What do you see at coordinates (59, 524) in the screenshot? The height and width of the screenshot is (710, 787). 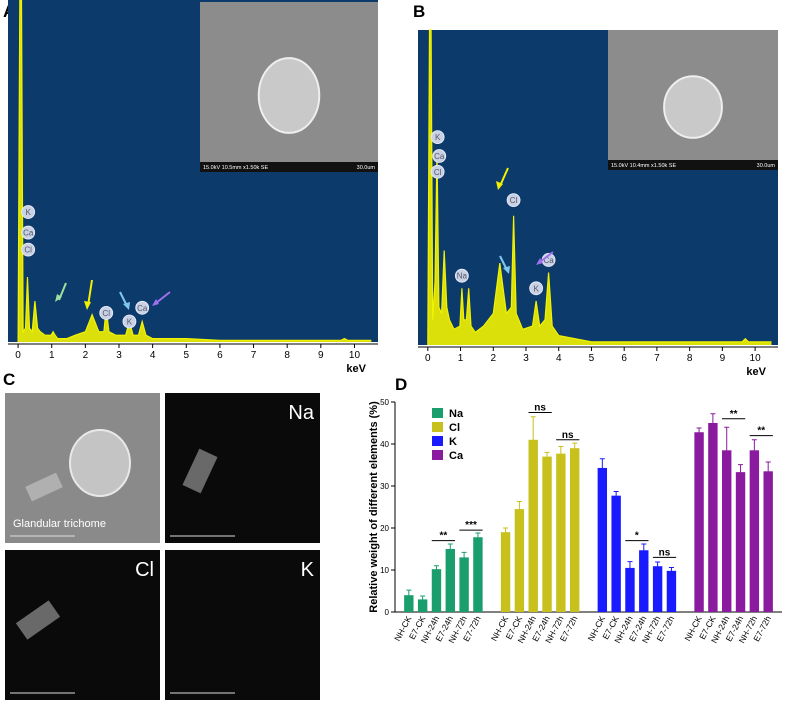 I see `tile-label: Glandular trichome` at bounding box center [59, 524].